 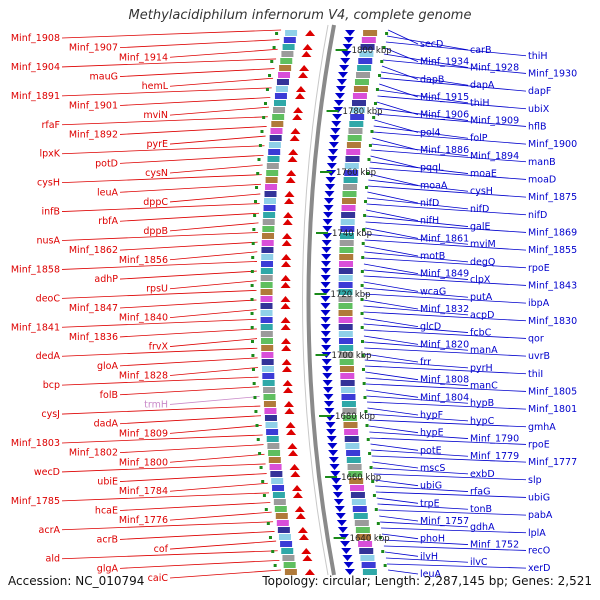 What do you see at coordinates (53, 559) in the screenshot?
I see `gene-label-left: ald` at bounding box center [53, 559].